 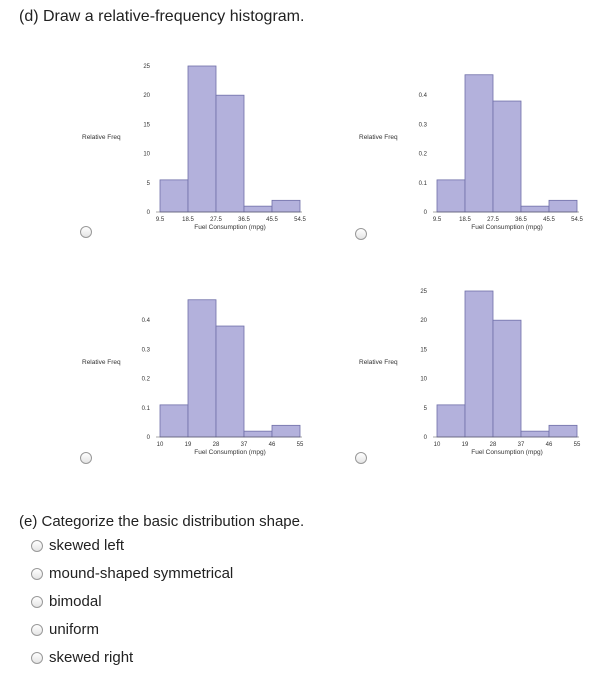 I want to click on option-label: uniform, so click(x=74, y=629).